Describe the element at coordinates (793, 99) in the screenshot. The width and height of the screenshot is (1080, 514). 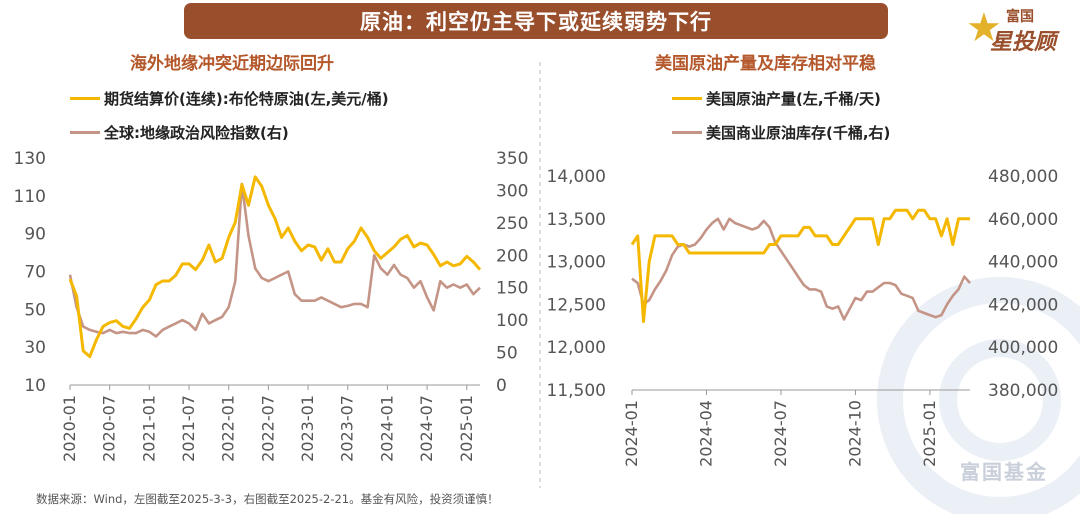
I see `legend-label: 美国原油产量(左,千桶/天)` at that location.